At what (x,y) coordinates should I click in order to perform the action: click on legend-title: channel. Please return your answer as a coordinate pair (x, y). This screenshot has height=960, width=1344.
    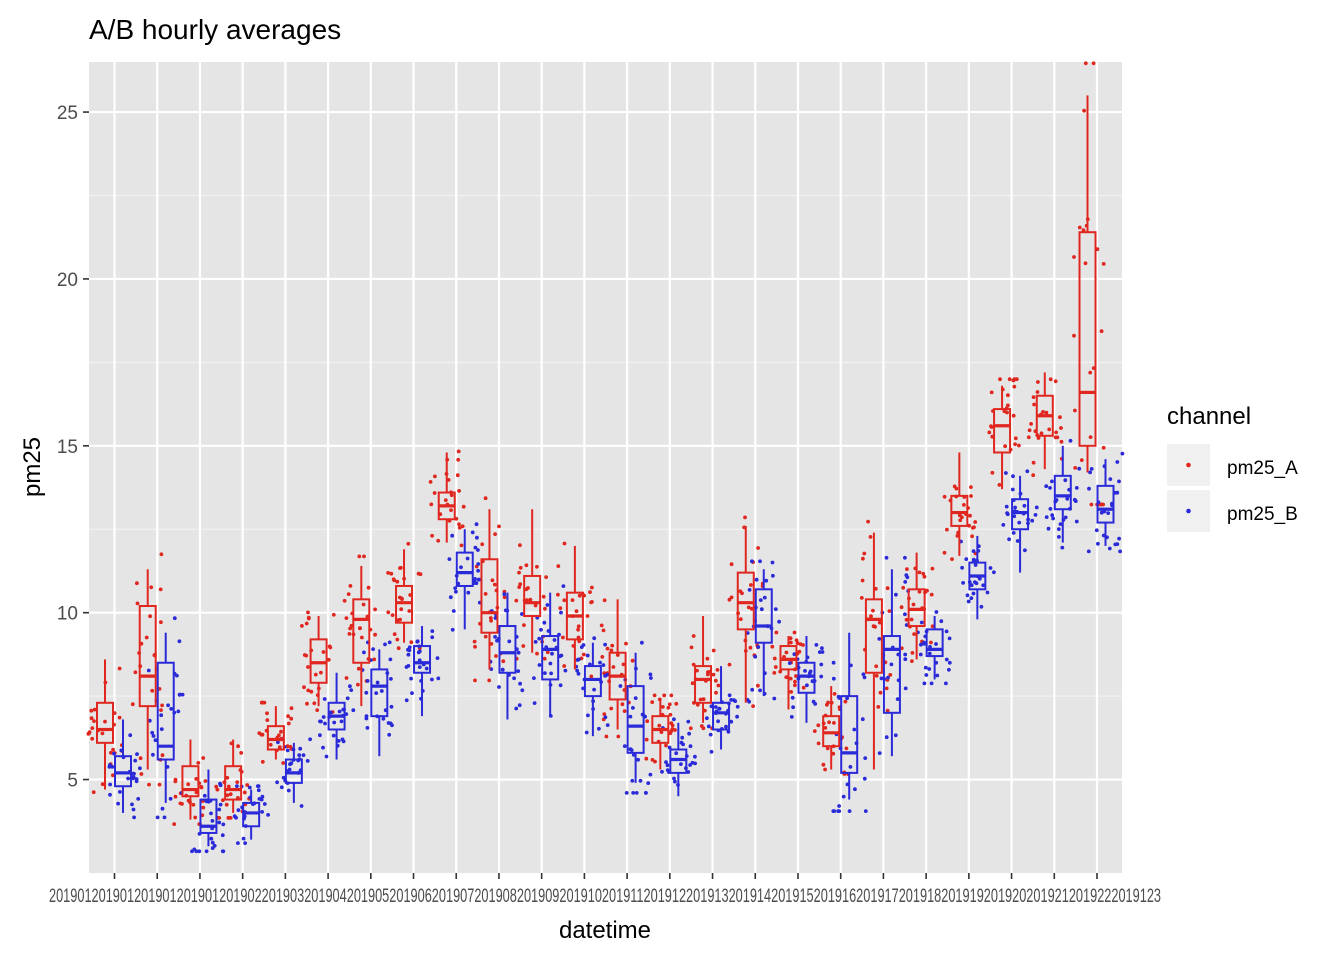
    Looking at the image, I should click on (1209, 416).